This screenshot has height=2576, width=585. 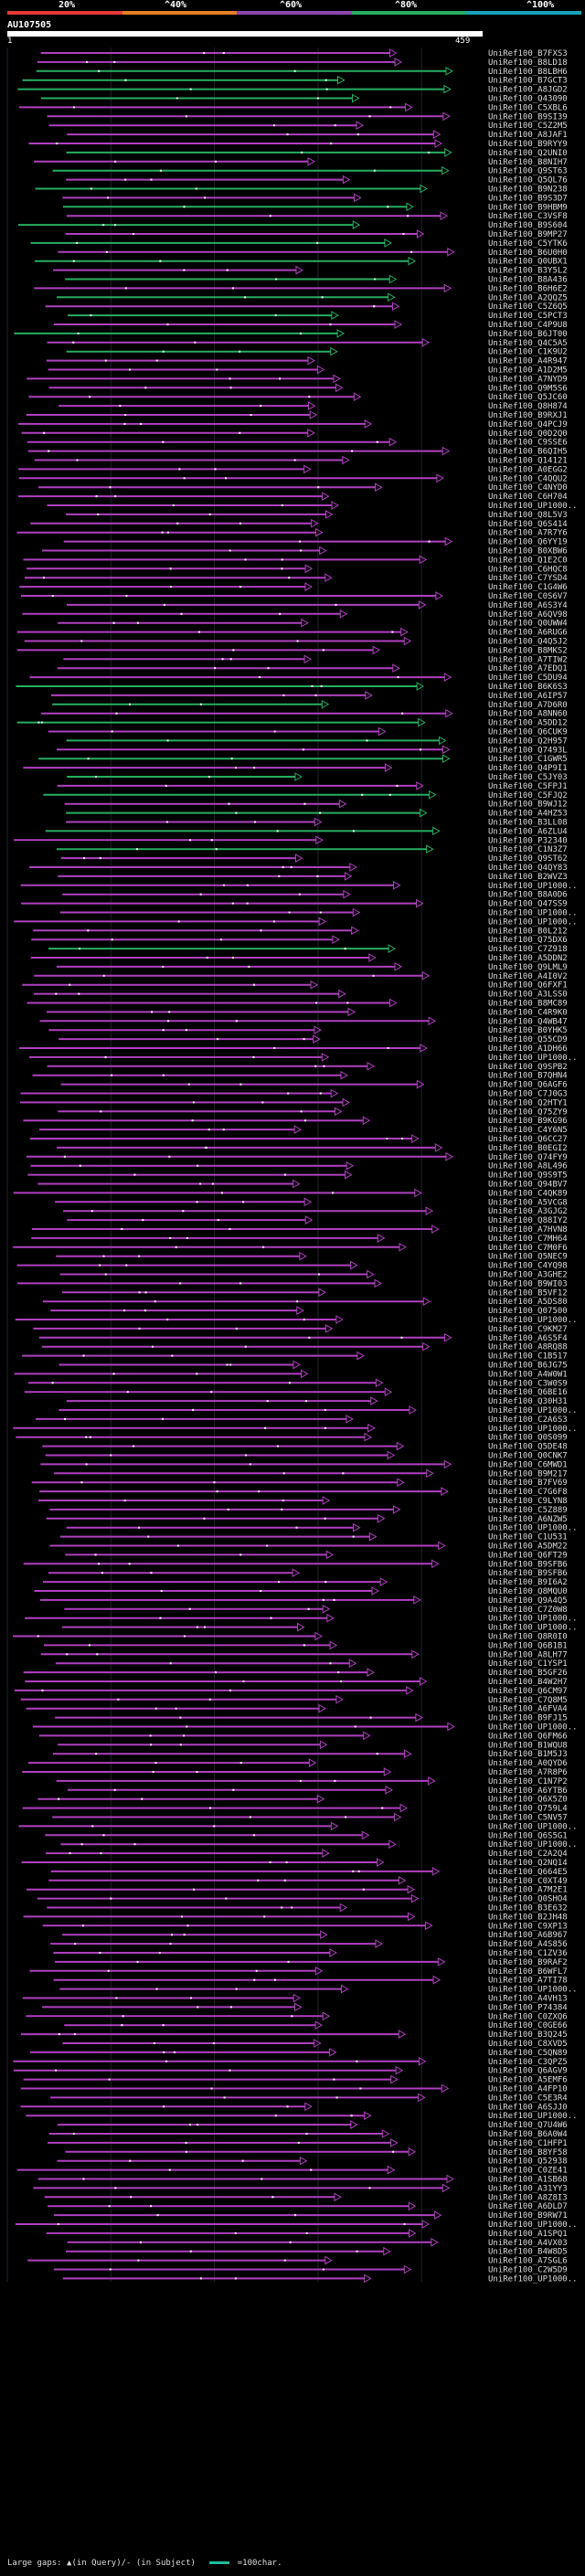 I want to click on hit-label: UniRef100_Q0UWW4, so click(x=528, y=624).